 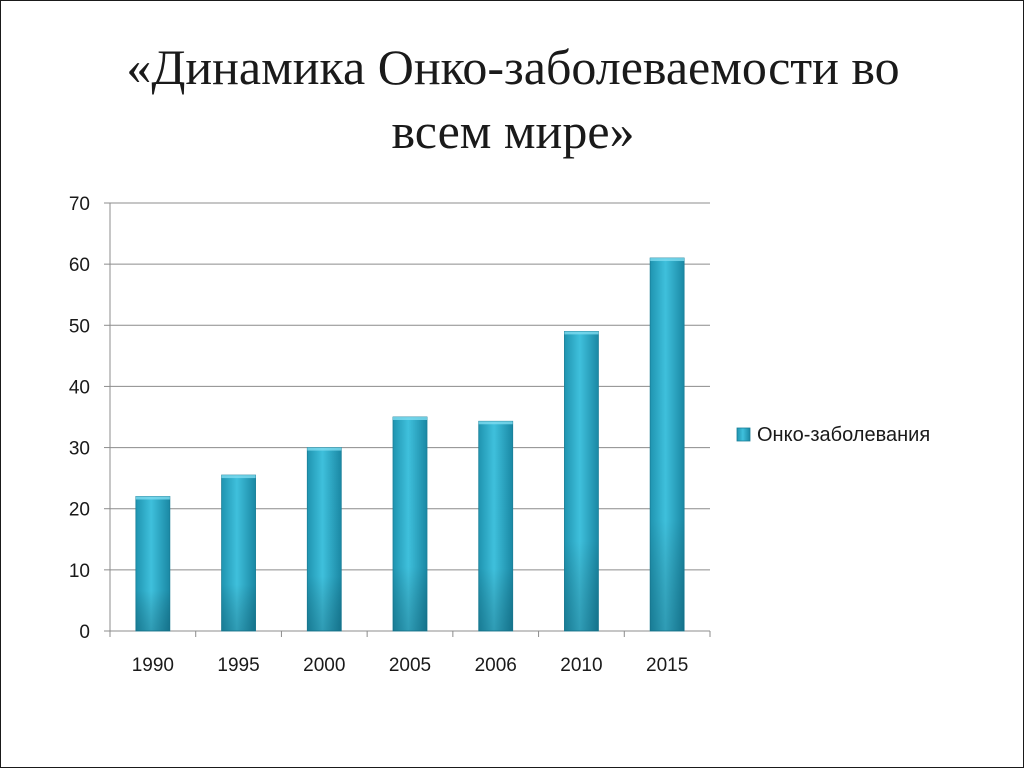 I want to click on y-tick-label: 20, so click(x=79, y=510).